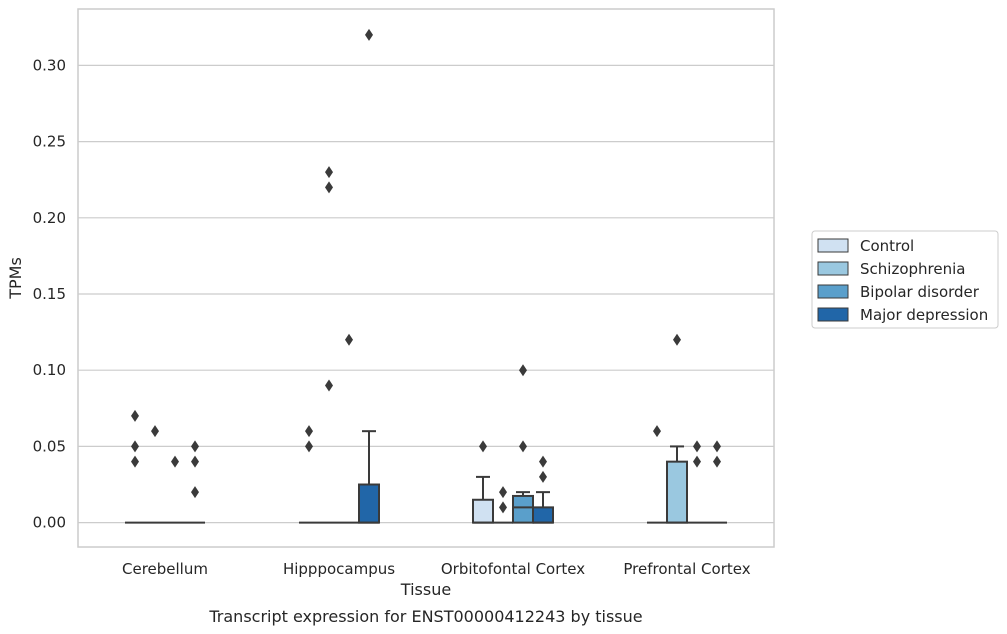 This screenshot has width=1007, height=634. Describe the element at coordinates (686, 569) in the screenshot. I see `x-tick-label: Prefrontal Cortex` at that location.